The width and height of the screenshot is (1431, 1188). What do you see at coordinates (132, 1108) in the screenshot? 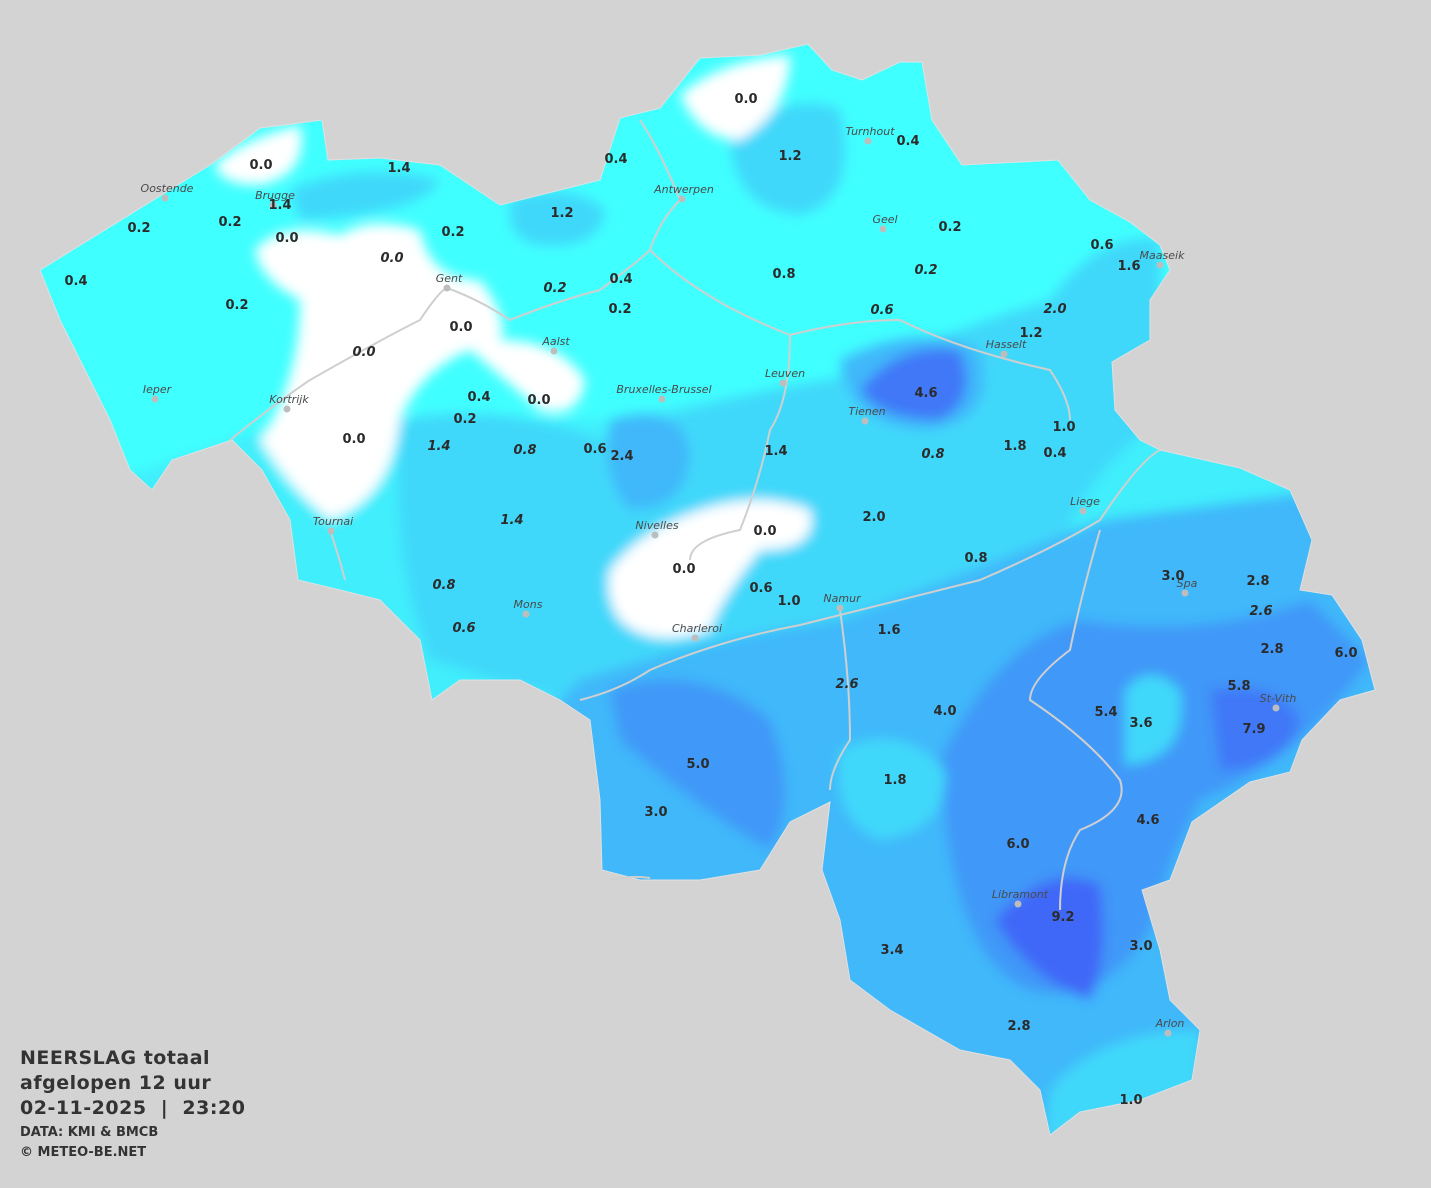
I see `legend-datetime: 02-11-2025 | 23:20` at bounding box center [132, 1108].